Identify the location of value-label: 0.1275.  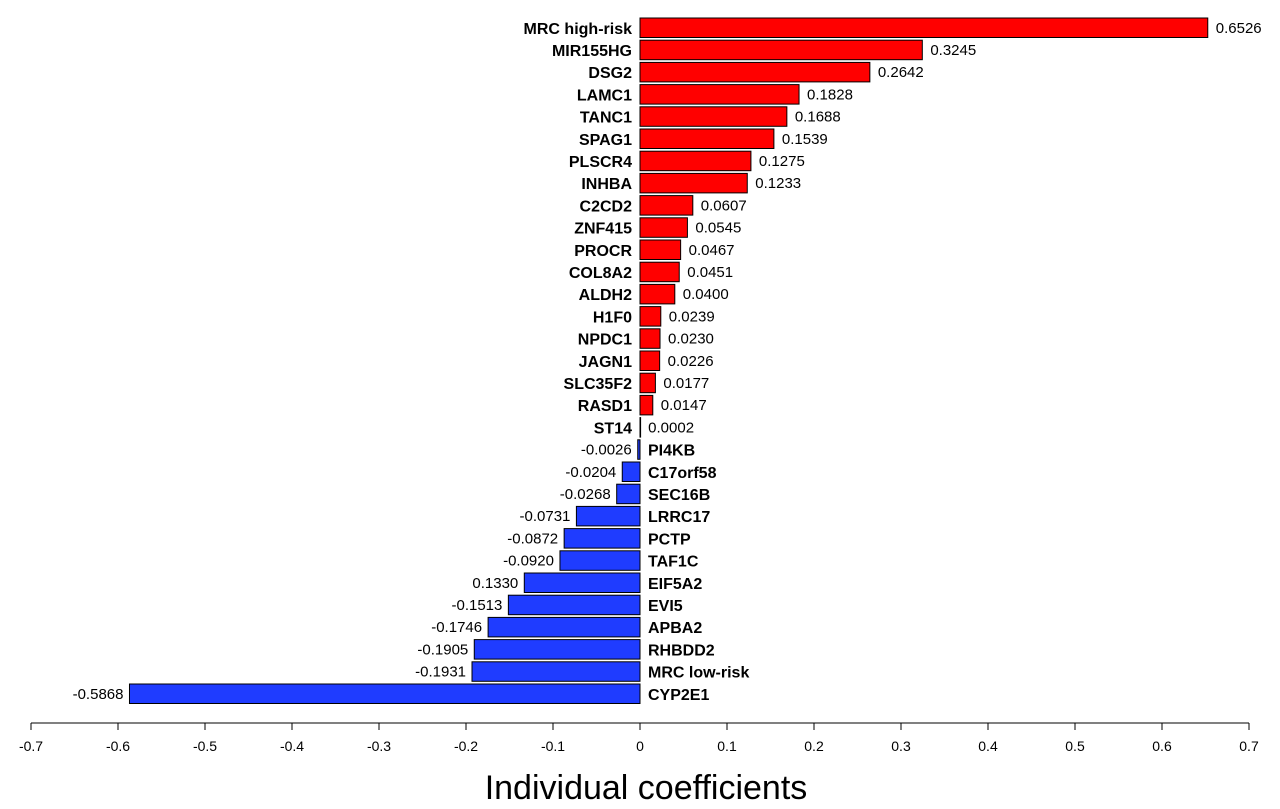
(782, 161).